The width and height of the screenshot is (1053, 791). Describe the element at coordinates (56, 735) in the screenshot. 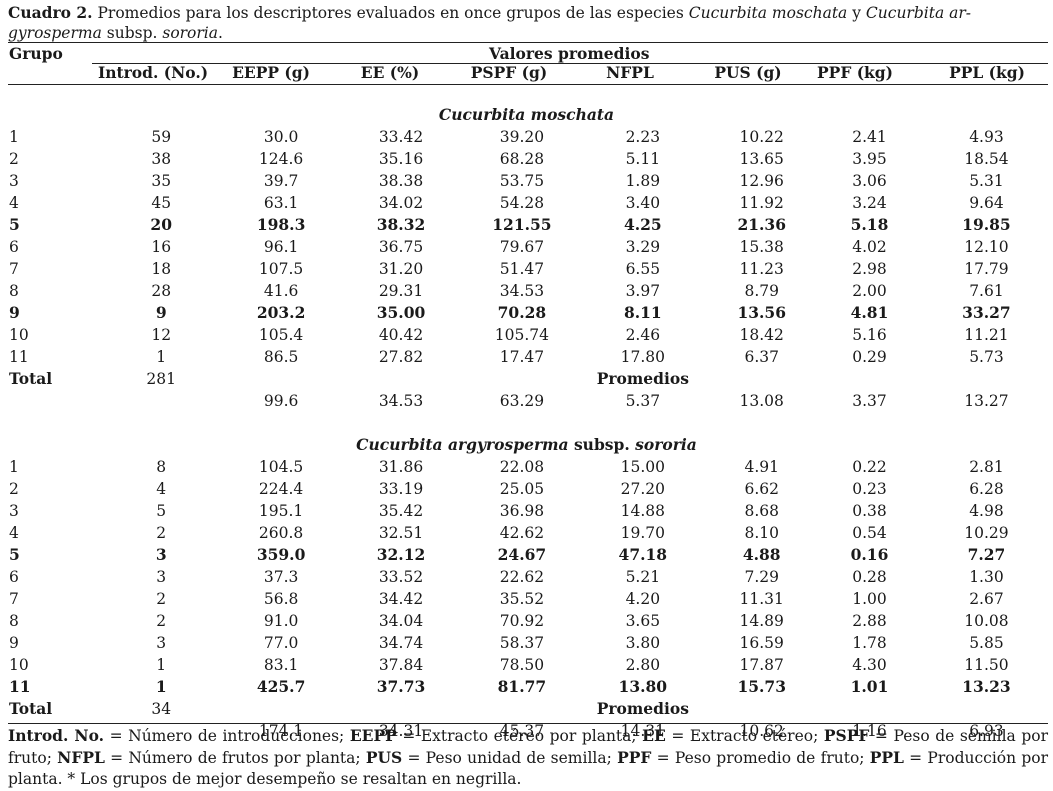

I see `footnote-abbrev: Introd. No.` at that location.